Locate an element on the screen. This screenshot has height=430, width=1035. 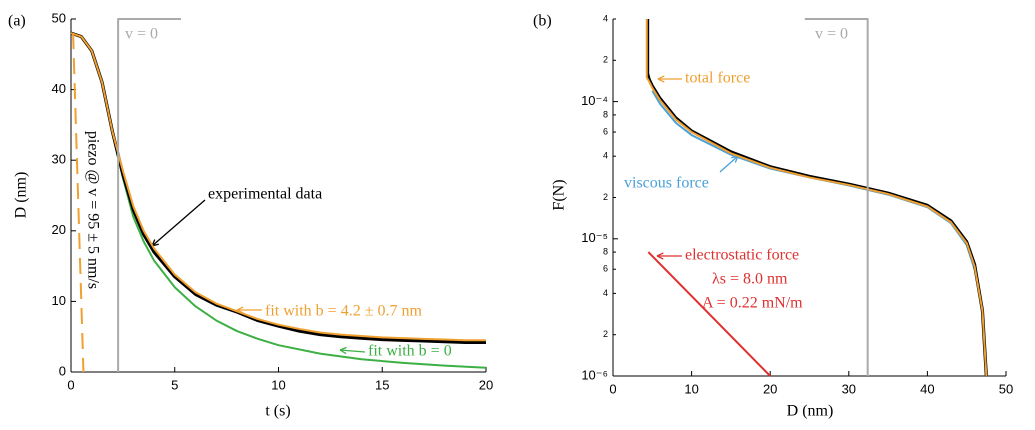
series-label: piezo @ v = 95 ± 5 nm/s is located at coordinates (92, 210).